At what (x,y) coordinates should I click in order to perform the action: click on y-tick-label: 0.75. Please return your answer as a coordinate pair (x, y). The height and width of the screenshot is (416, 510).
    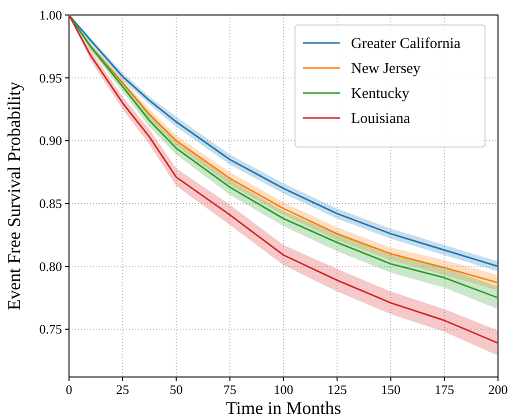
    Looking at the image, I should click on (50, 329).